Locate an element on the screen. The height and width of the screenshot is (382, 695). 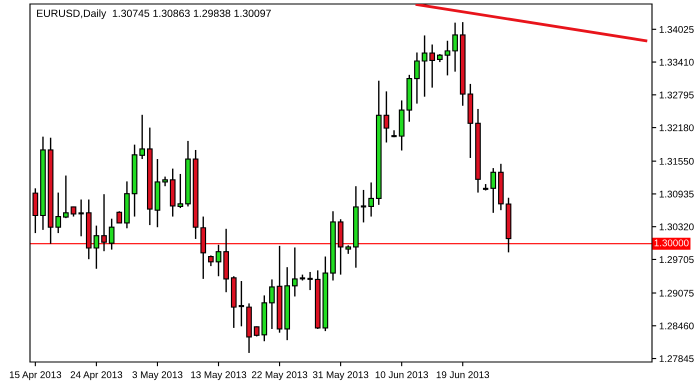
x-tick-label: 22 May 2013 is located at coordinates (280, 375).